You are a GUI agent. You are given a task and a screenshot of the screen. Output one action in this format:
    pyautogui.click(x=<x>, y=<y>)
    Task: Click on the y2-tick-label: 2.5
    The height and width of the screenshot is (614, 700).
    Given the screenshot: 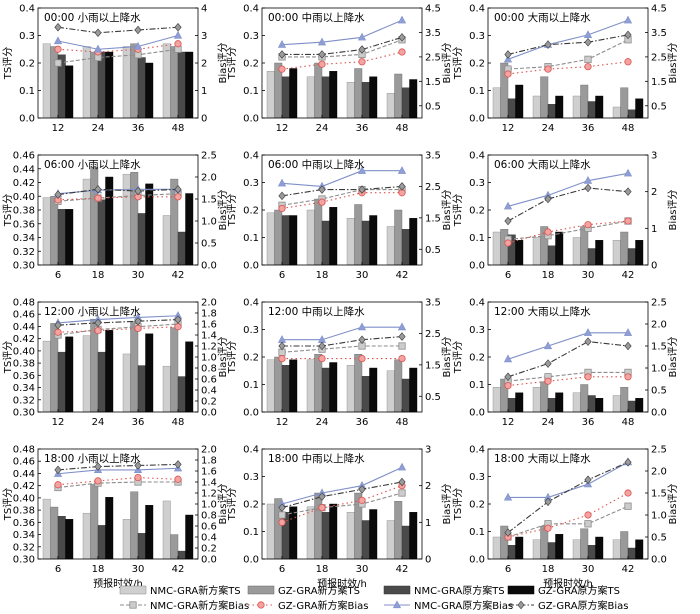 What is the action you would take?
    pyautogui.click(x=659, y=450)
    